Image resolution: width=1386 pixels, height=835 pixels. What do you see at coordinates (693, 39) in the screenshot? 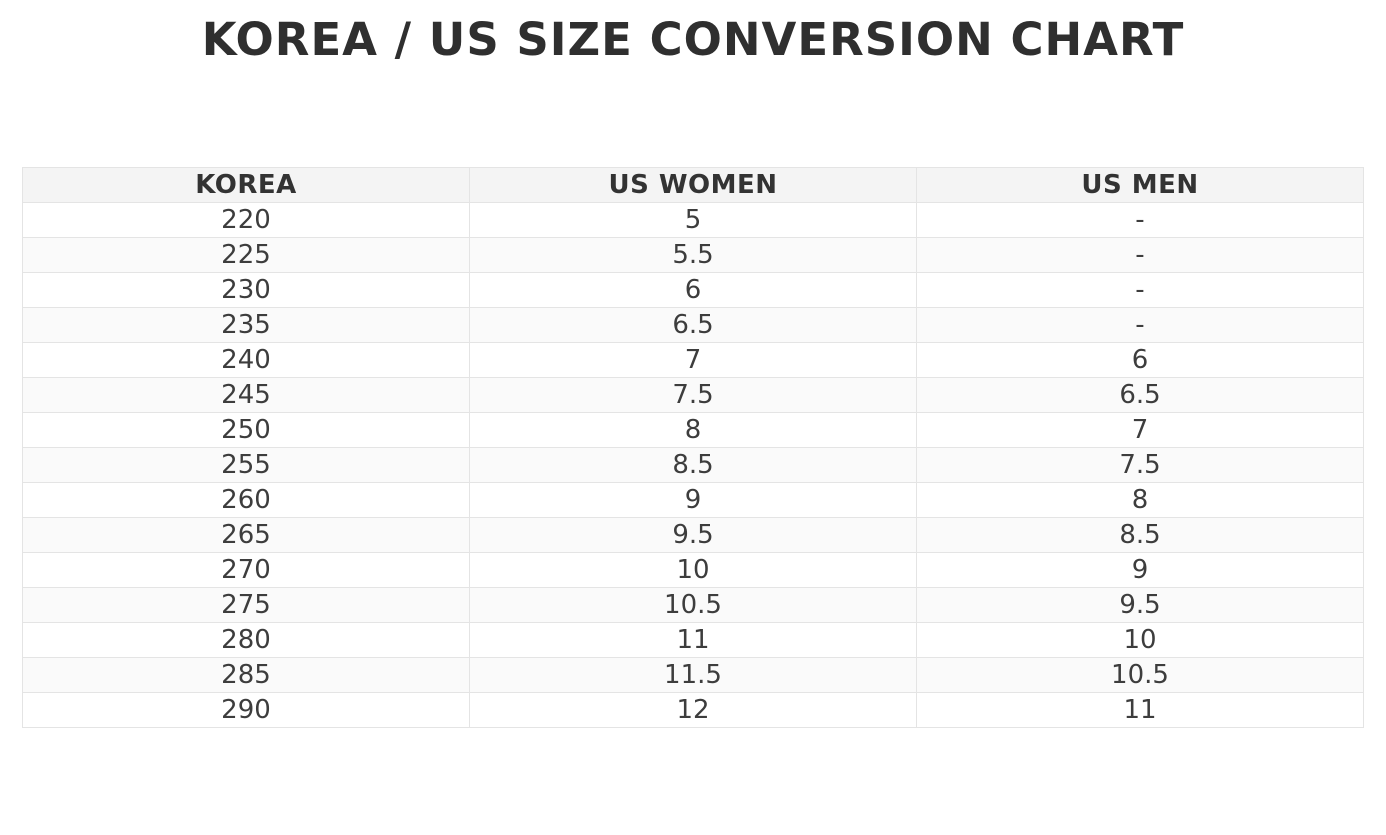
I see `page-title: KOREA / US SIZE CONVERSION CHART` at bounding box center [693, 39].